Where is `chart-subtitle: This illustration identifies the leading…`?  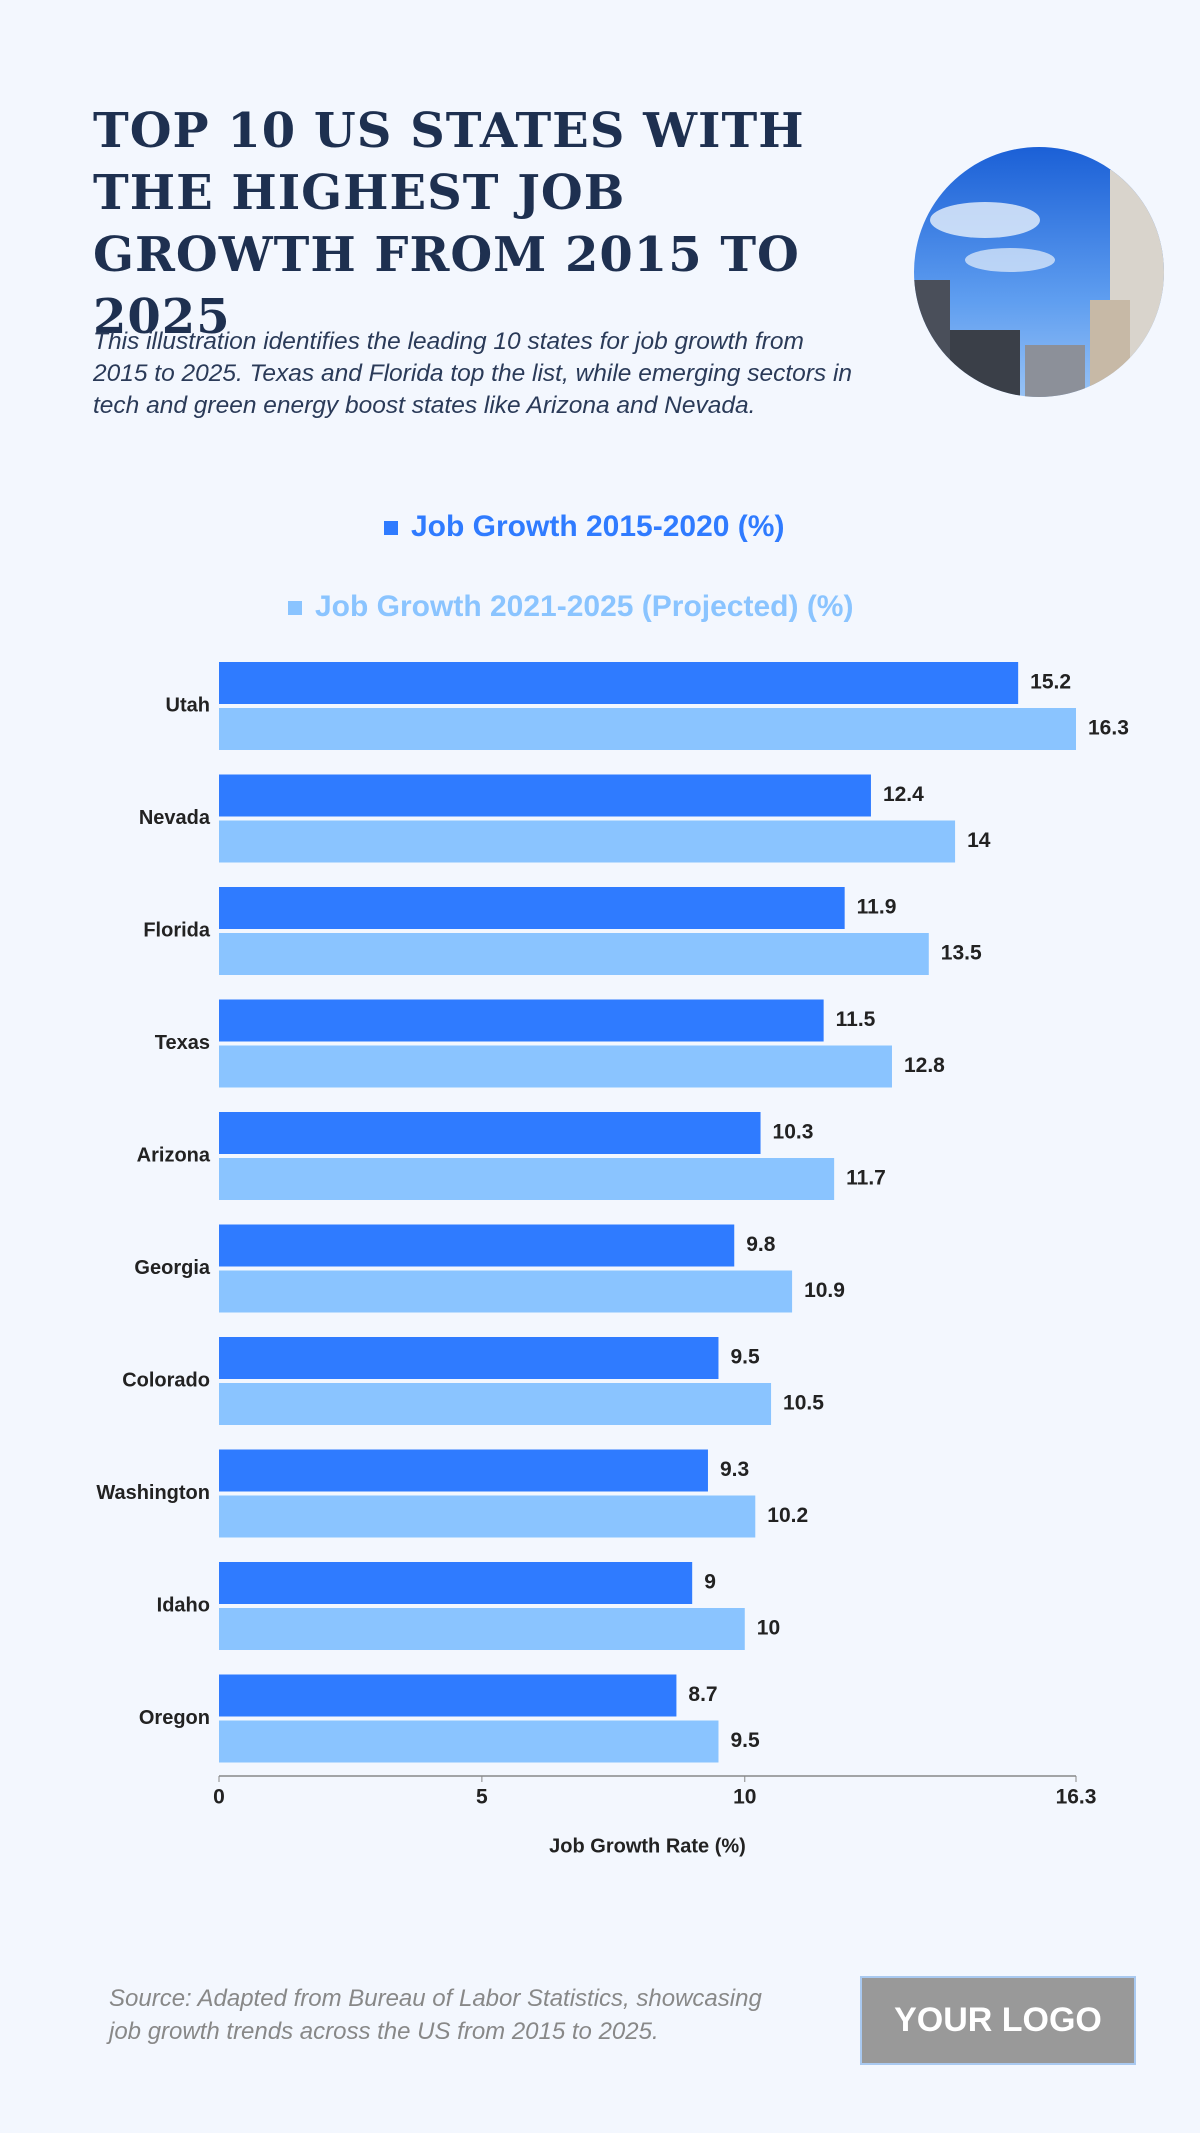
chart-subtitle: This illustration identifies the leading… is located at coordinates (473, 373).